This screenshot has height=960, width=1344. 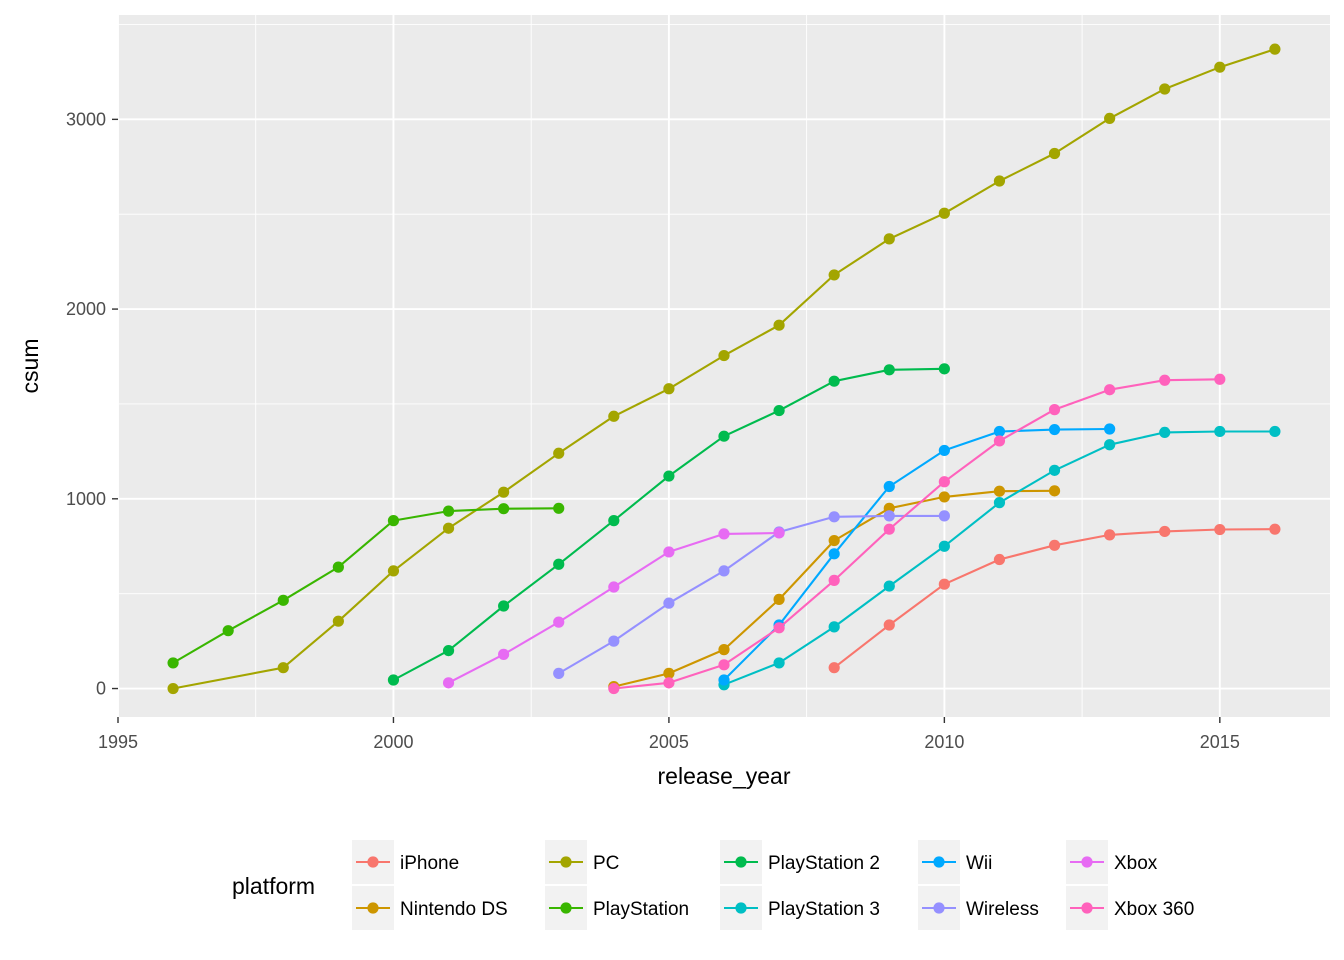 I want to click on legend-label: Xbox 360, so click(x=1154, y=909).